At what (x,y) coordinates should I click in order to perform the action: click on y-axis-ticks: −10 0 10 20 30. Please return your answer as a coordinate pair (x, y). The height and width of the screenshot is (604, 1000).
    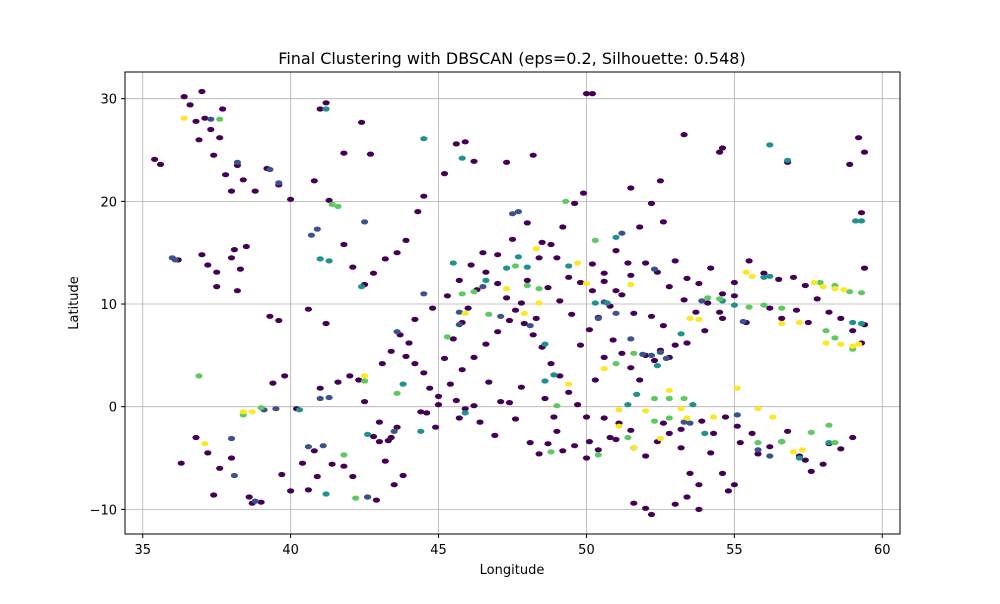
    Looking at the image, I should click on (107, 305).